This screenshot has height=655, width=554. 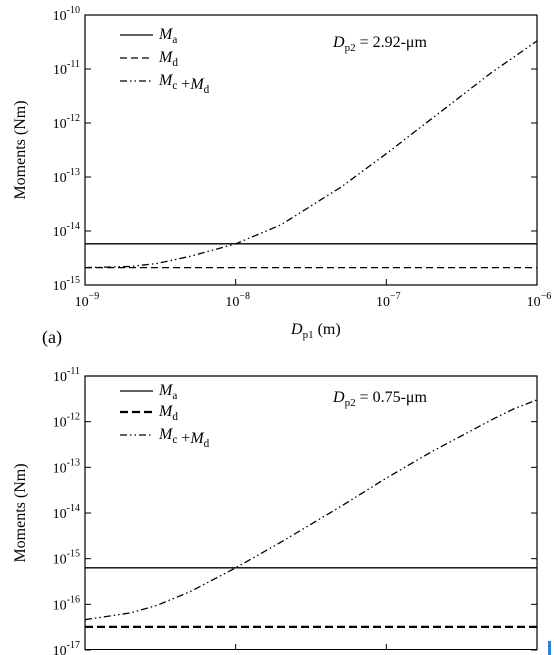 I want to click on blue-edge-mark, so click(x=549, y=648).